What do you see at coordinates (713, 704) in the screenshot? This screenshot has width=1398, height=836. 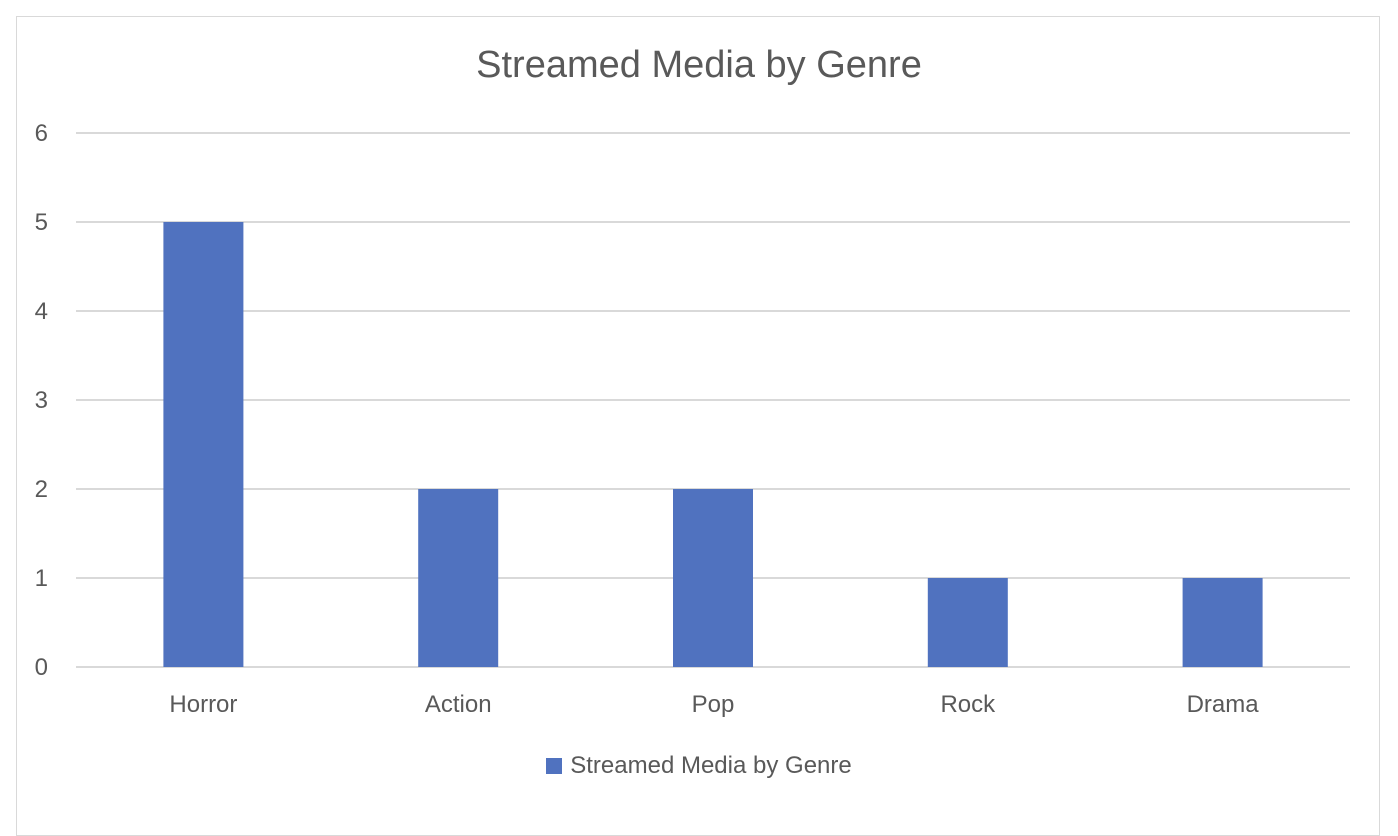 I see `x-tick-label: Pop` at bounding box center [713, 704].